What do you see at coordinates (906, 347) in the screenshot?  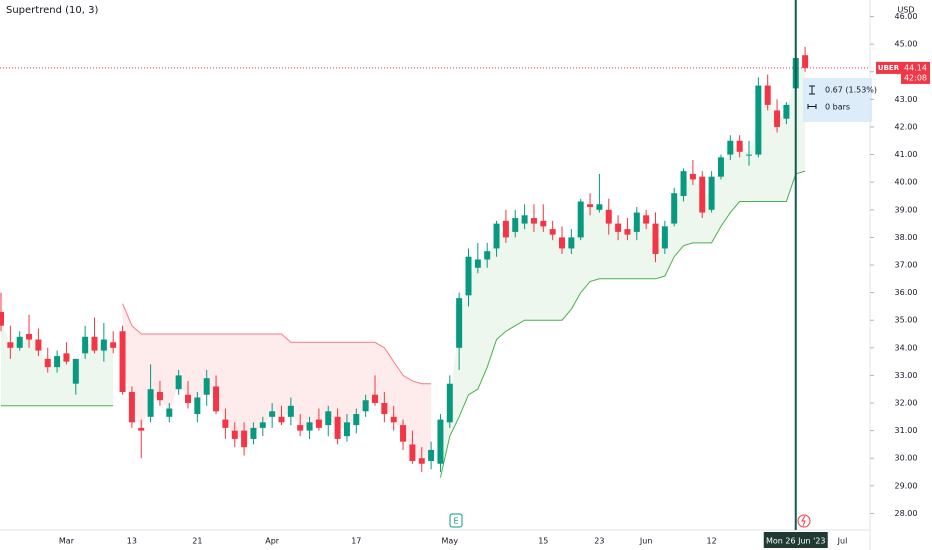 I see `y-tick-label: 34.00` at bounding box center [906, 347].